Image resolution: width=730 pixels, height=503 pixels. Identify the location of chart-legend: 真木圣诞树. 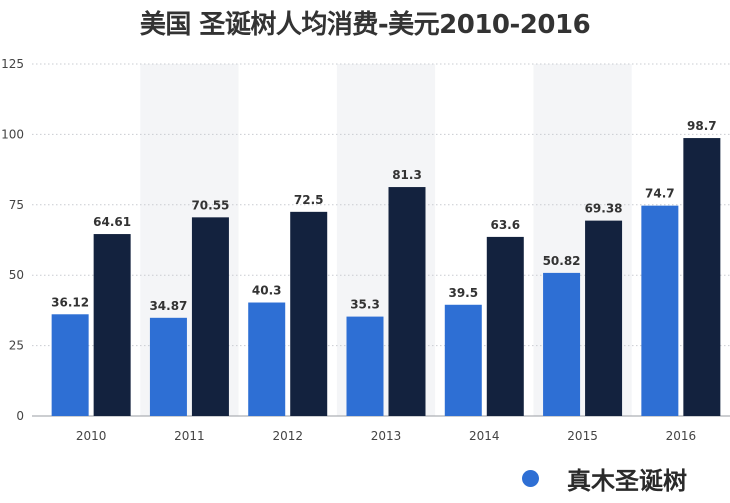
(604, 478).